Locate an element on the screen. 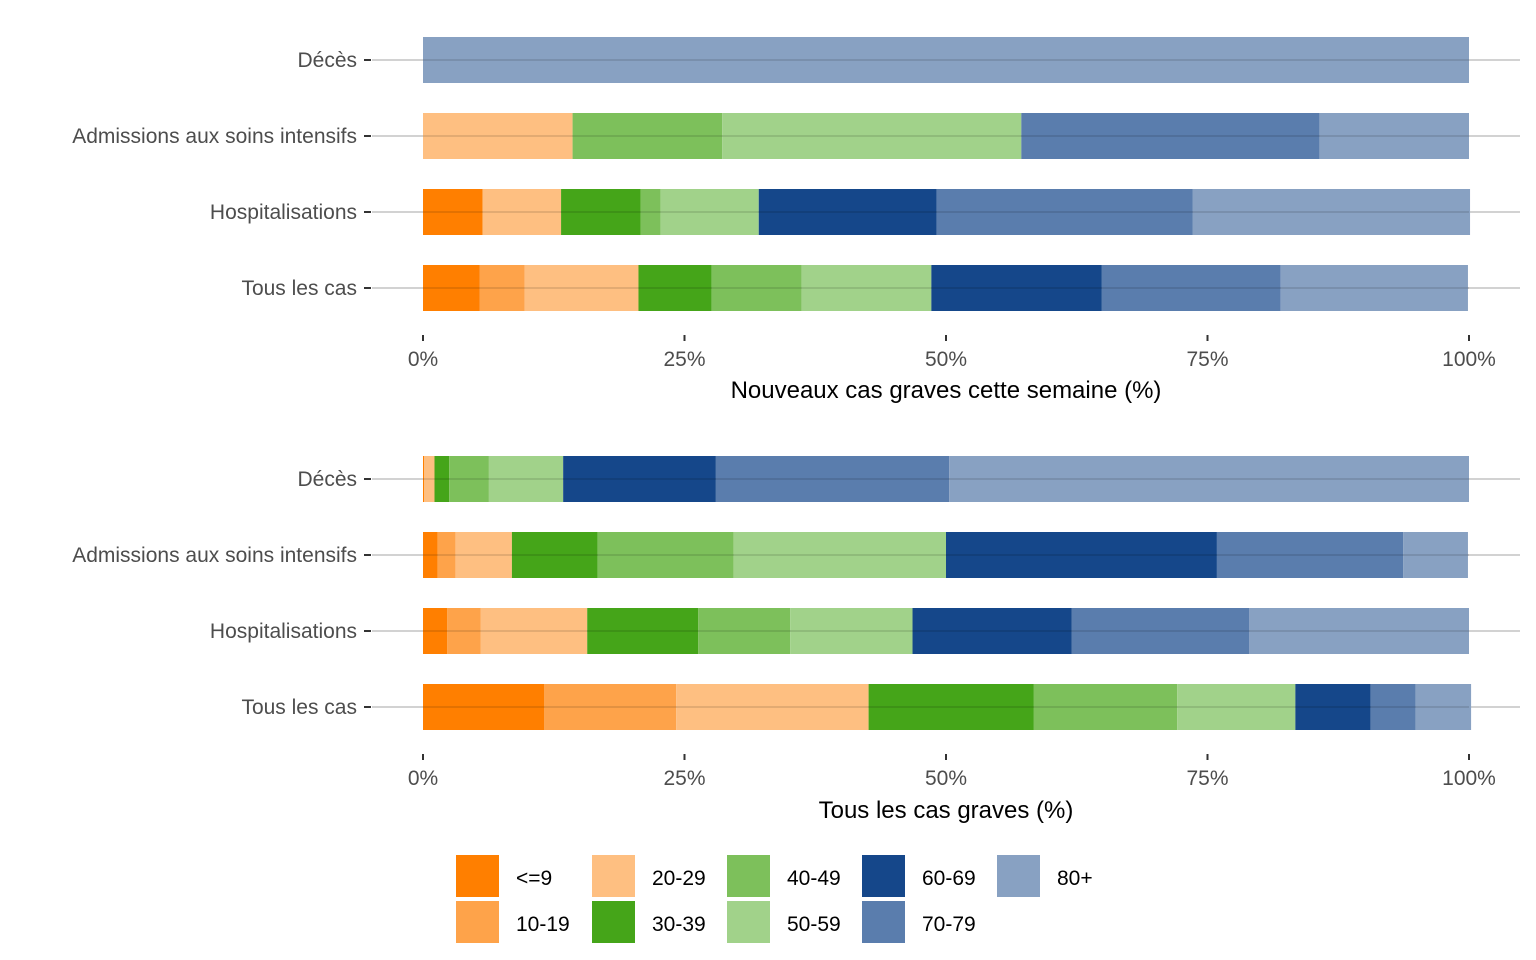  legend-label: 80+ is located at coordinates (1075, 878).